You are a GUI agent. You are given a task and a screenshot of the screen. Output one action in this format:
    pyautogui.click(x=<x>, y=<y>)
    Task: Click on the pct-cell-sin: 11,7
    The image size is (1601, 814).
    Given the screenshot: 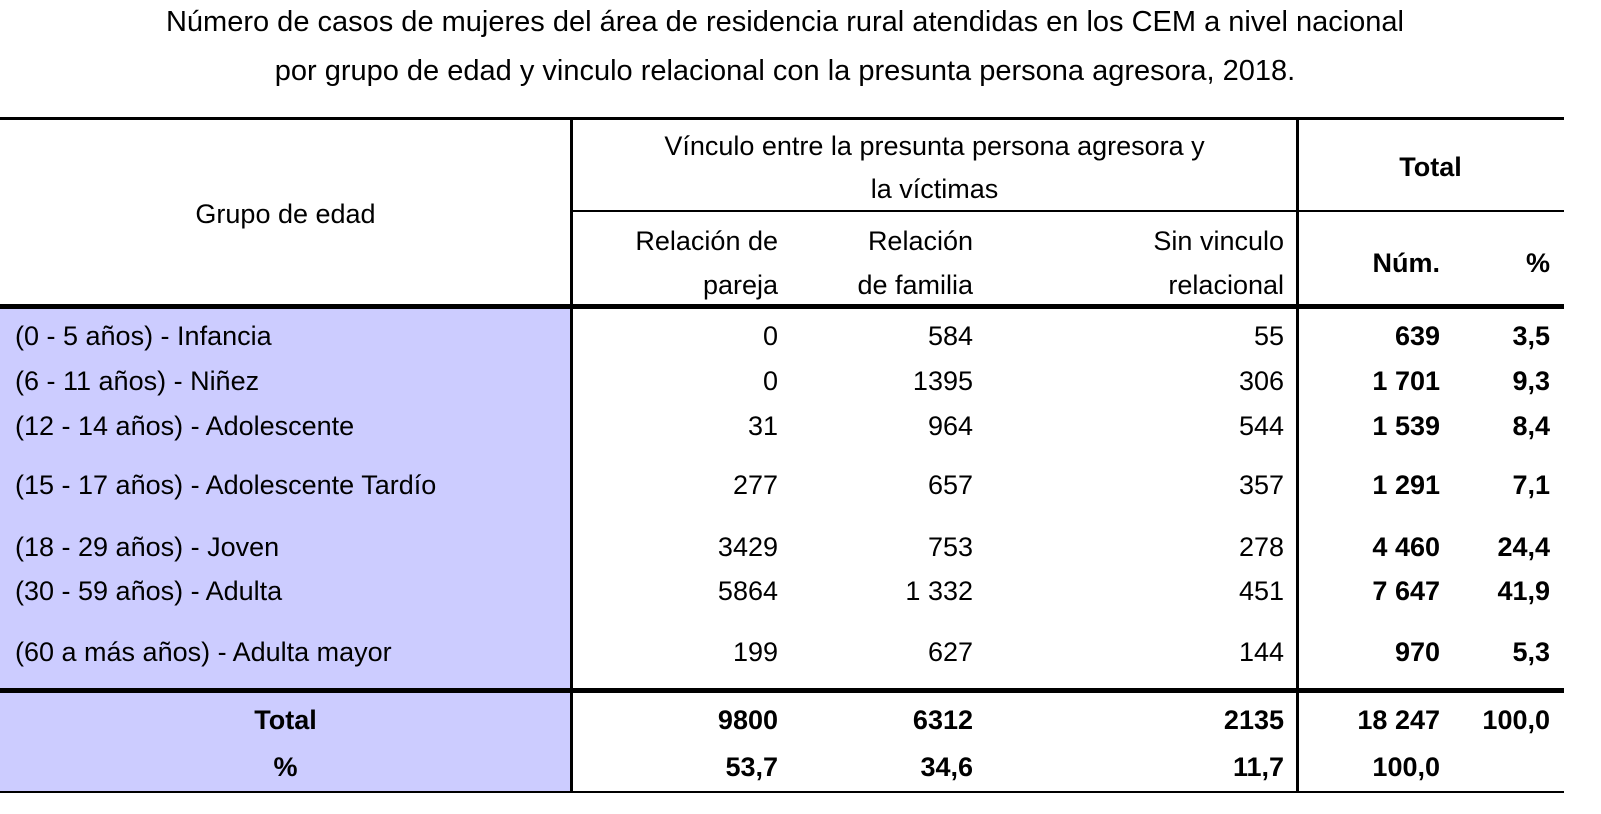 What is the action you would take?
    pyautogui.click(x=1258, y=767)
    